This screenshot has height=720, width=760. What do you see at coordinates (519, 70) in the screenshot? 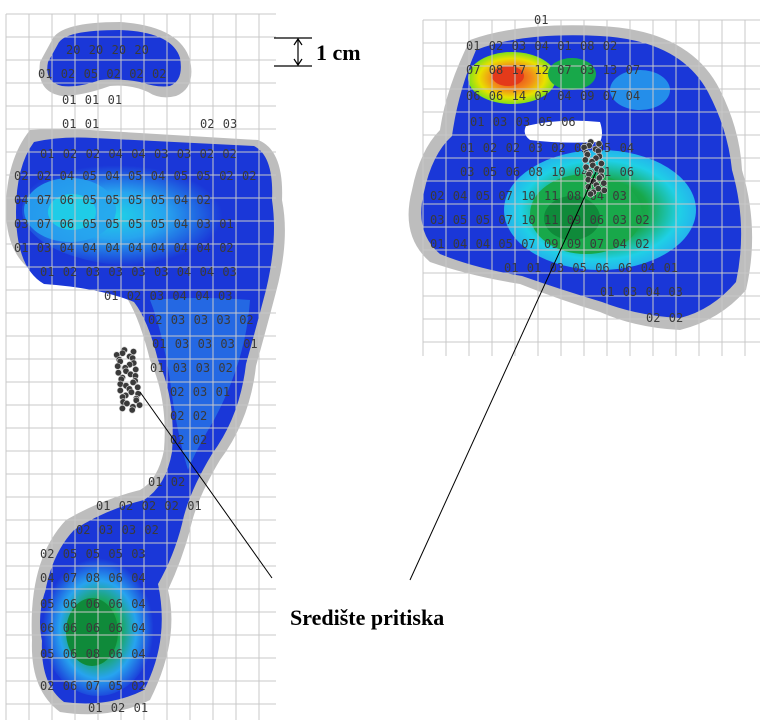
I see `right-foot-cell-value: 17` at bounding box center [519, 70].